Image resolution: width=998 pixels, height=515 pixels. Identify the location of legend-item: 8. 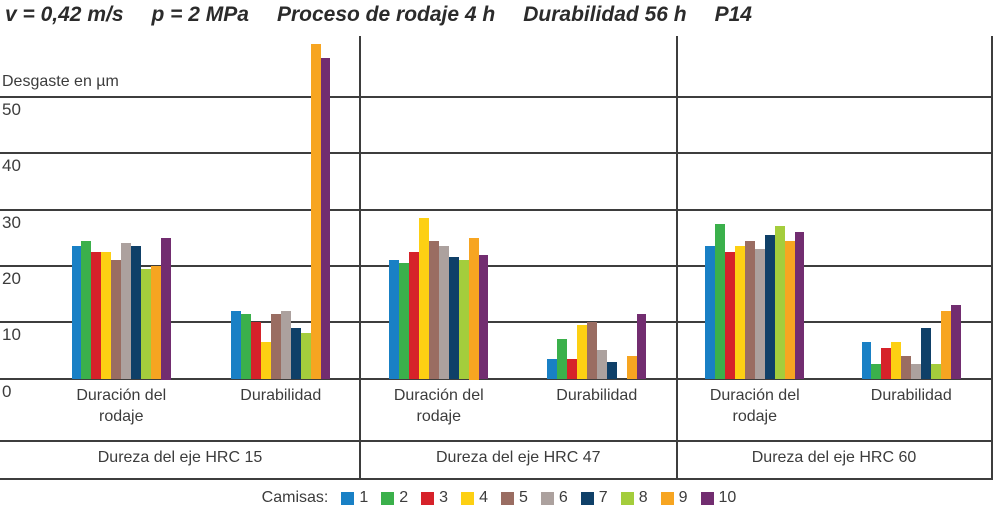
(634, 498).